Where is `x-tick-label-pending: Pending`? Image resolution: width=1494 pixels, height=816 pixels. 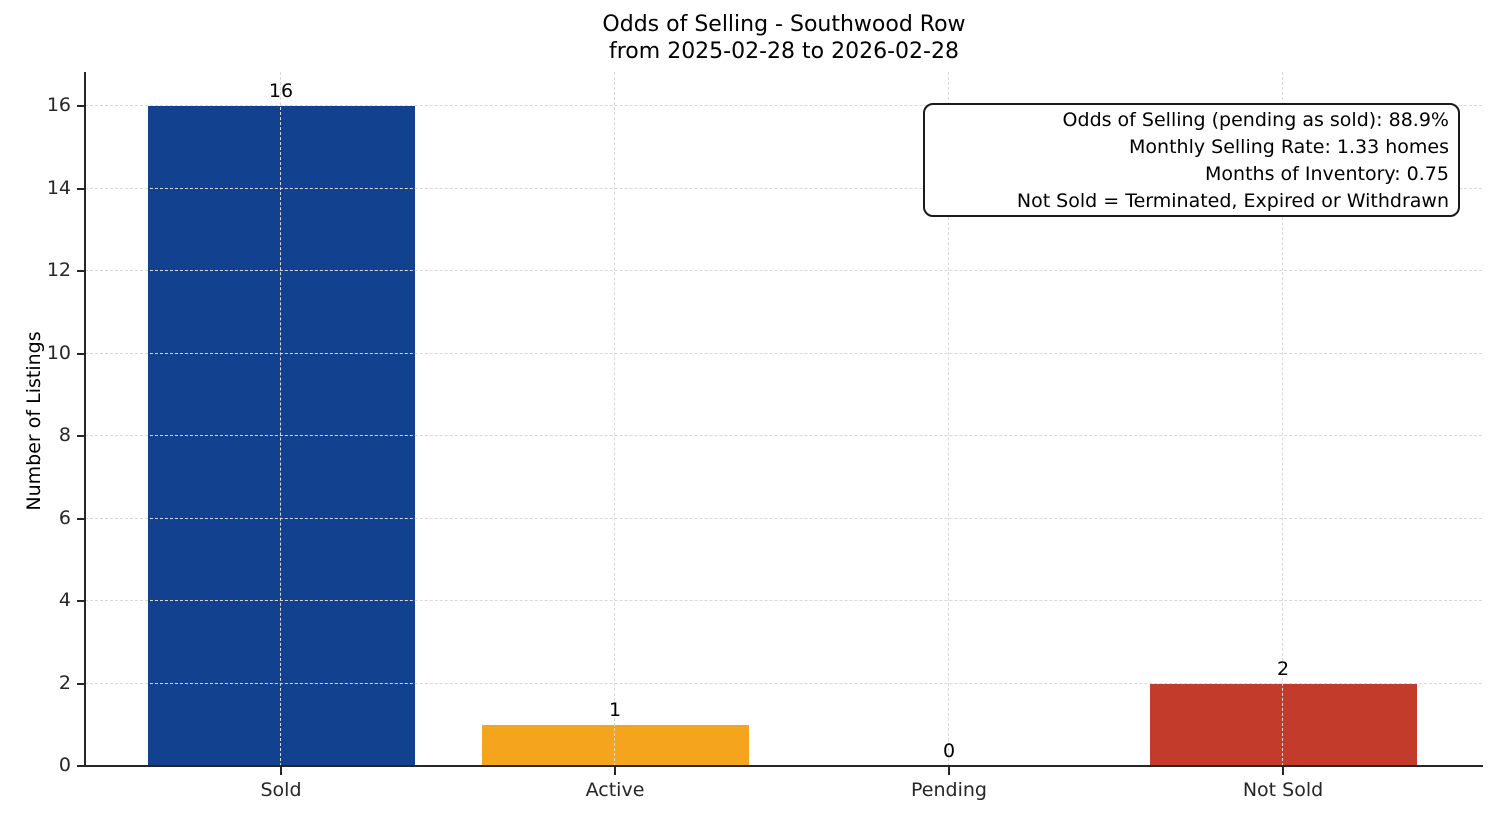
x-tick-label-pending: Pending is located at coordinates (949, 790).